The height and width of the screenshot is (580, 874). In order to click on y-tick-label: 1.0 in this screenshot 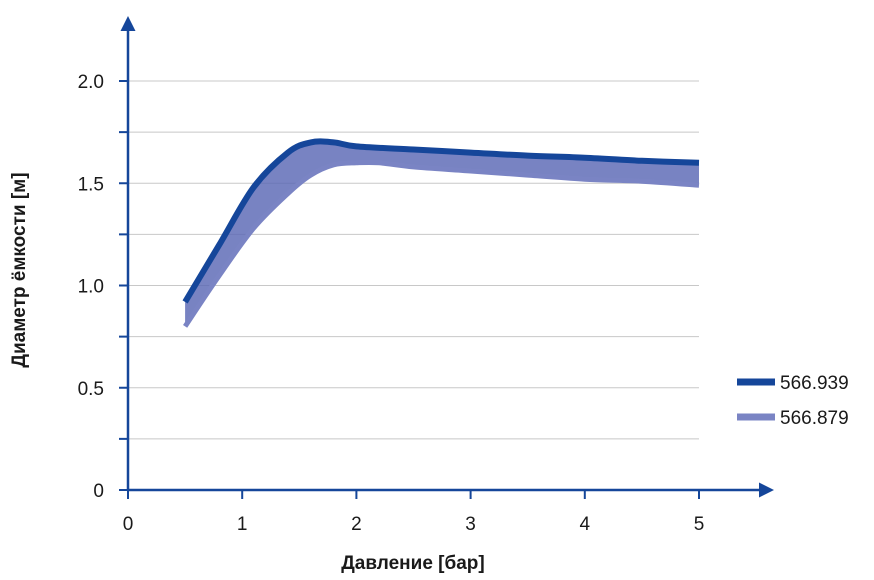, I will do `click(91, 287)`.